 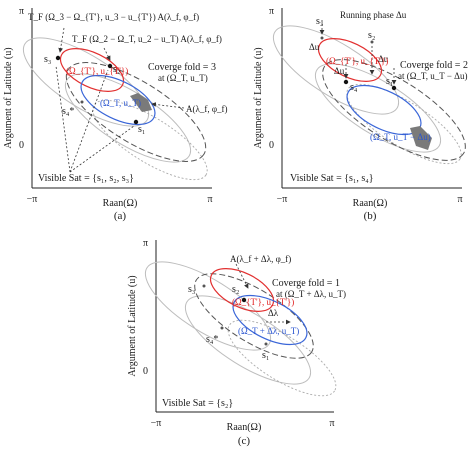 I want to click on panel-a-pointer-visible-s3, so click(x=63, y=119).